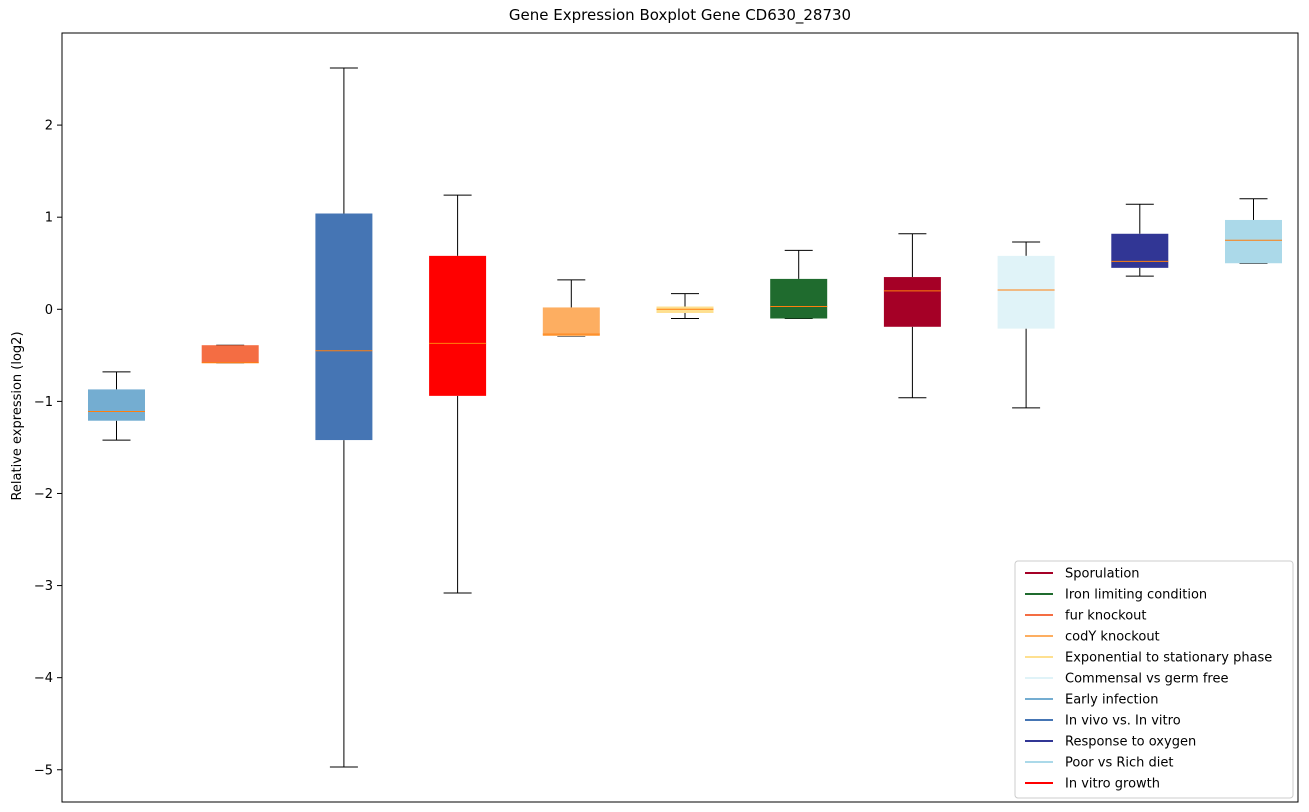 The image size is (1309, 812). I want to click on legend-label: In vivo vs. In vitro, so click(1123, 721).